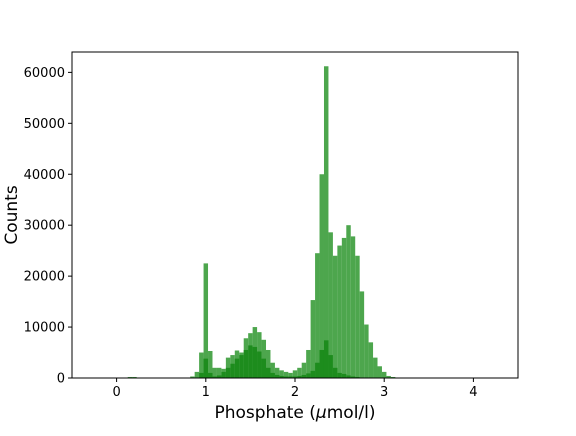 The height and width of the screenshot is (436, 576). I want to click on x-axis-label: Phosphate (μmol/l), so click(294, 413).